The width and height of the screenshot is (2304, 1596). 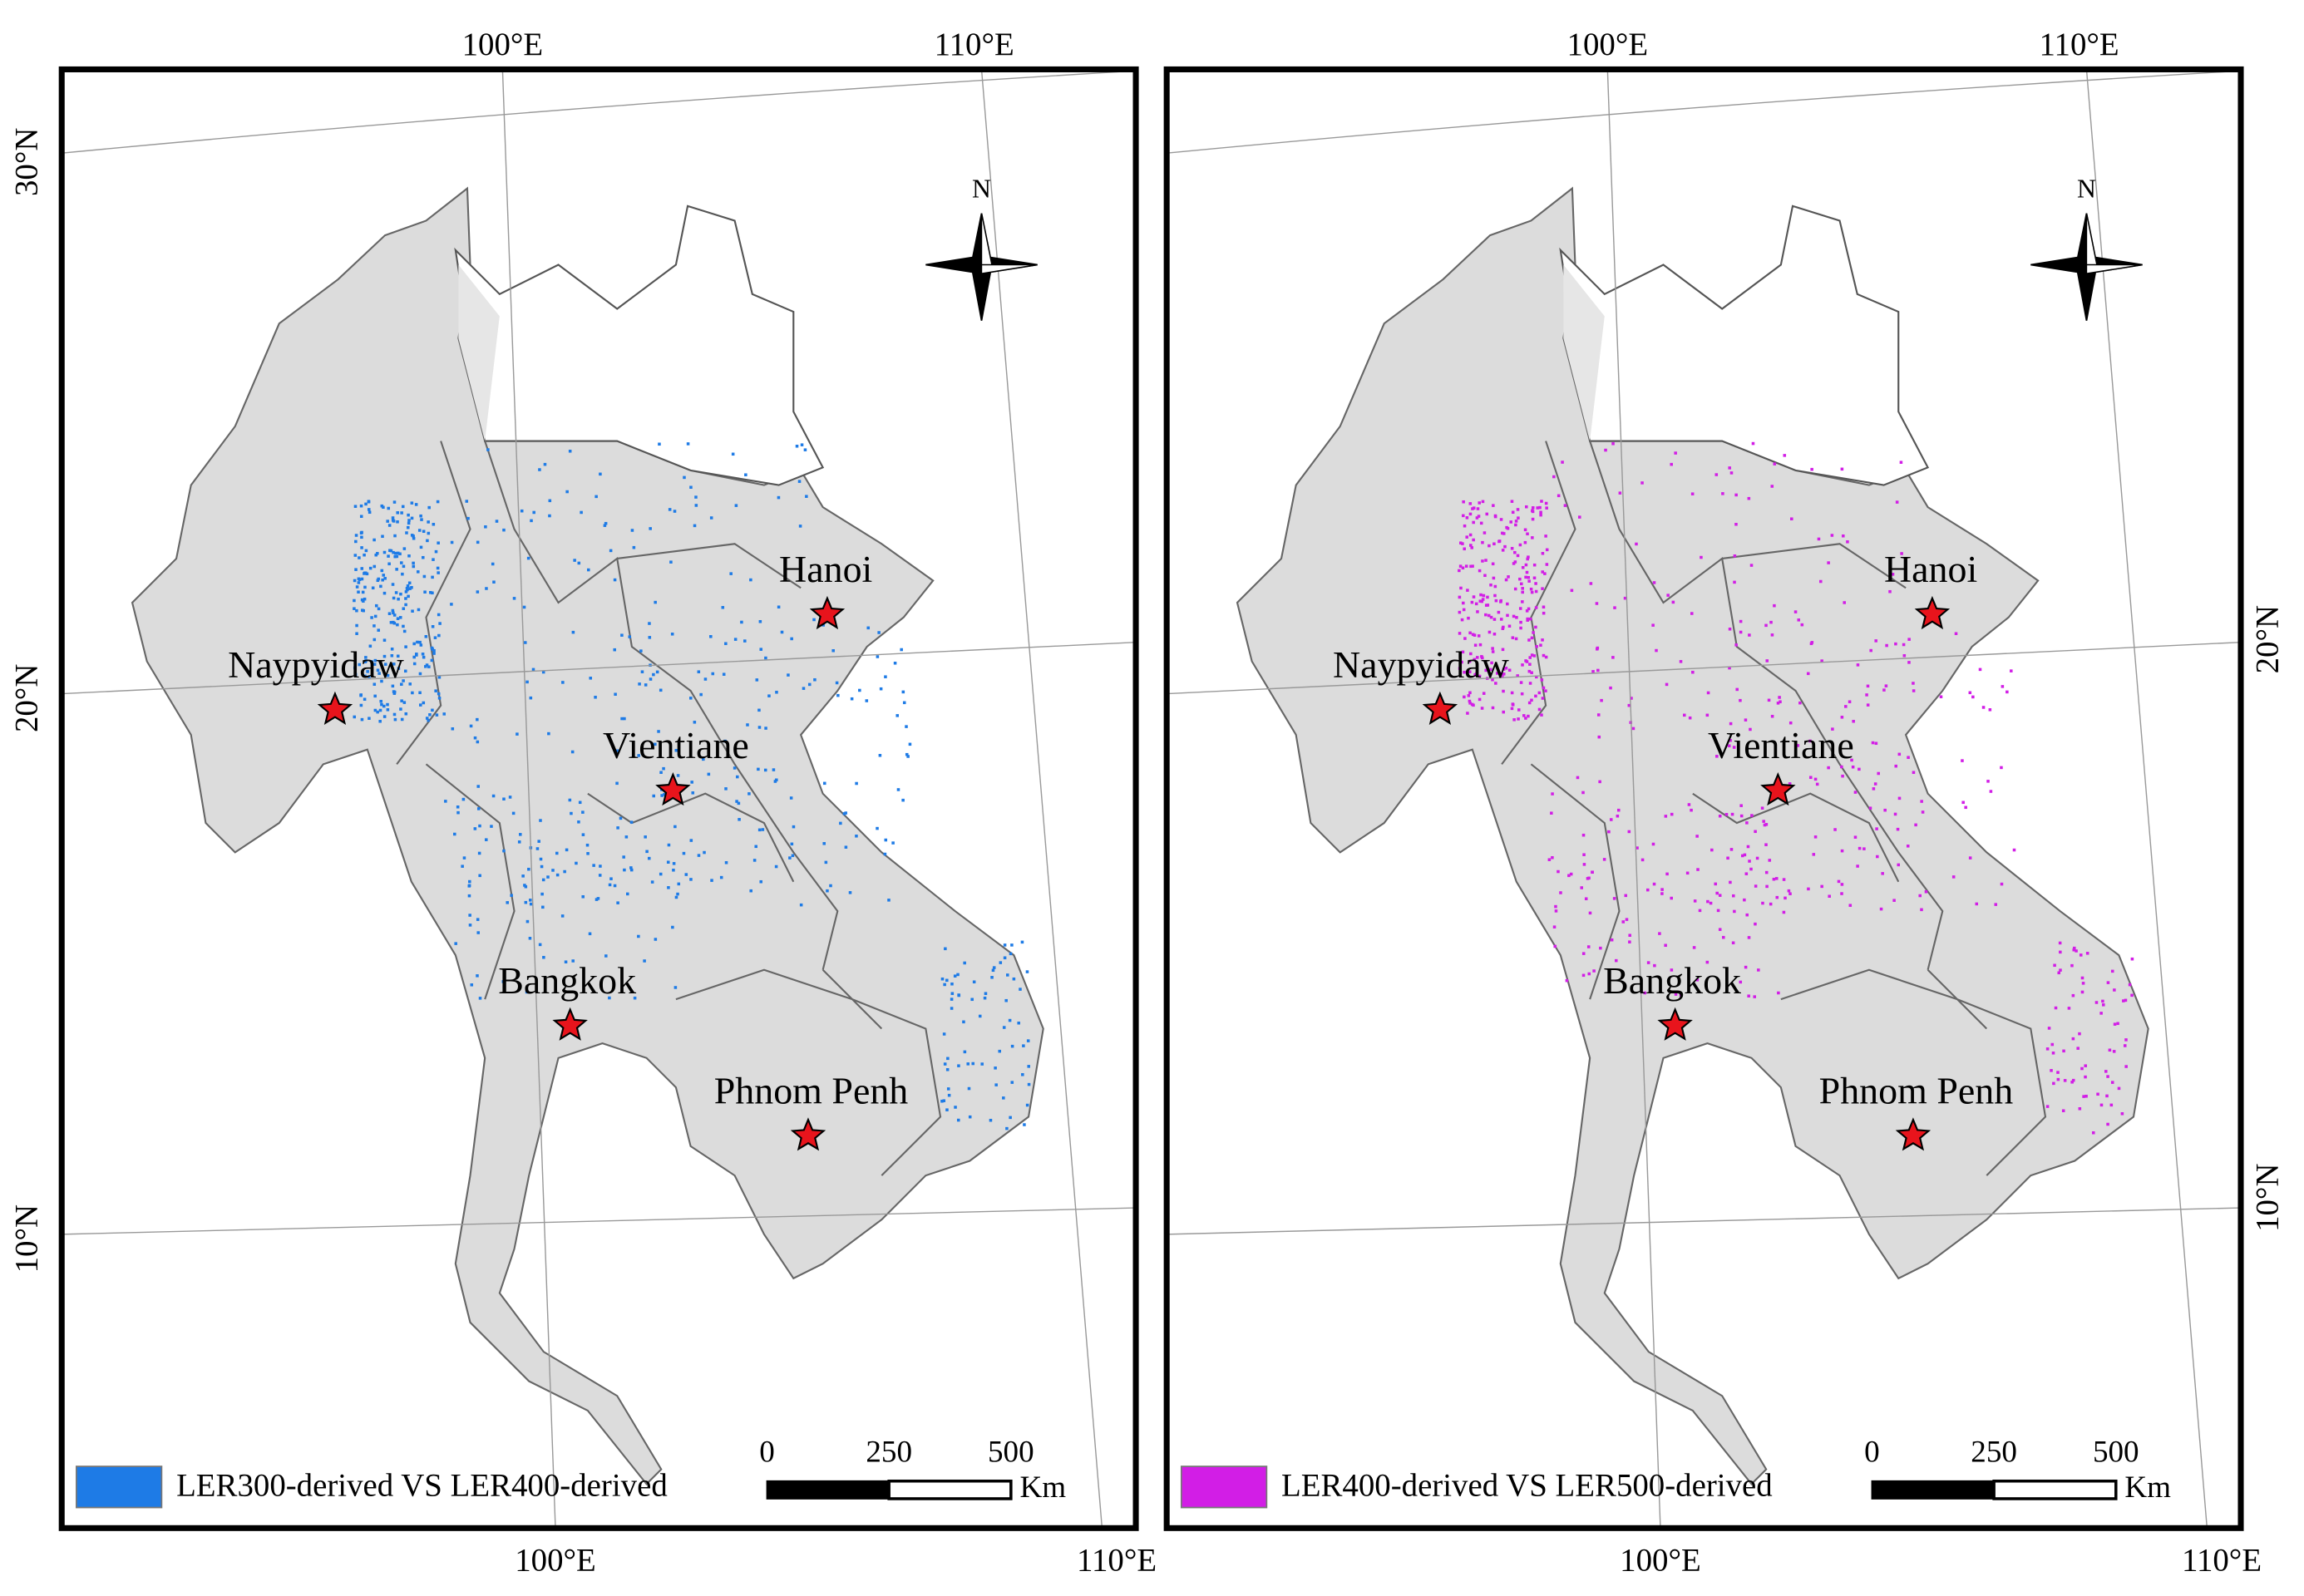 I want to click on scale-bar-white, so click(x=950, y=1489).